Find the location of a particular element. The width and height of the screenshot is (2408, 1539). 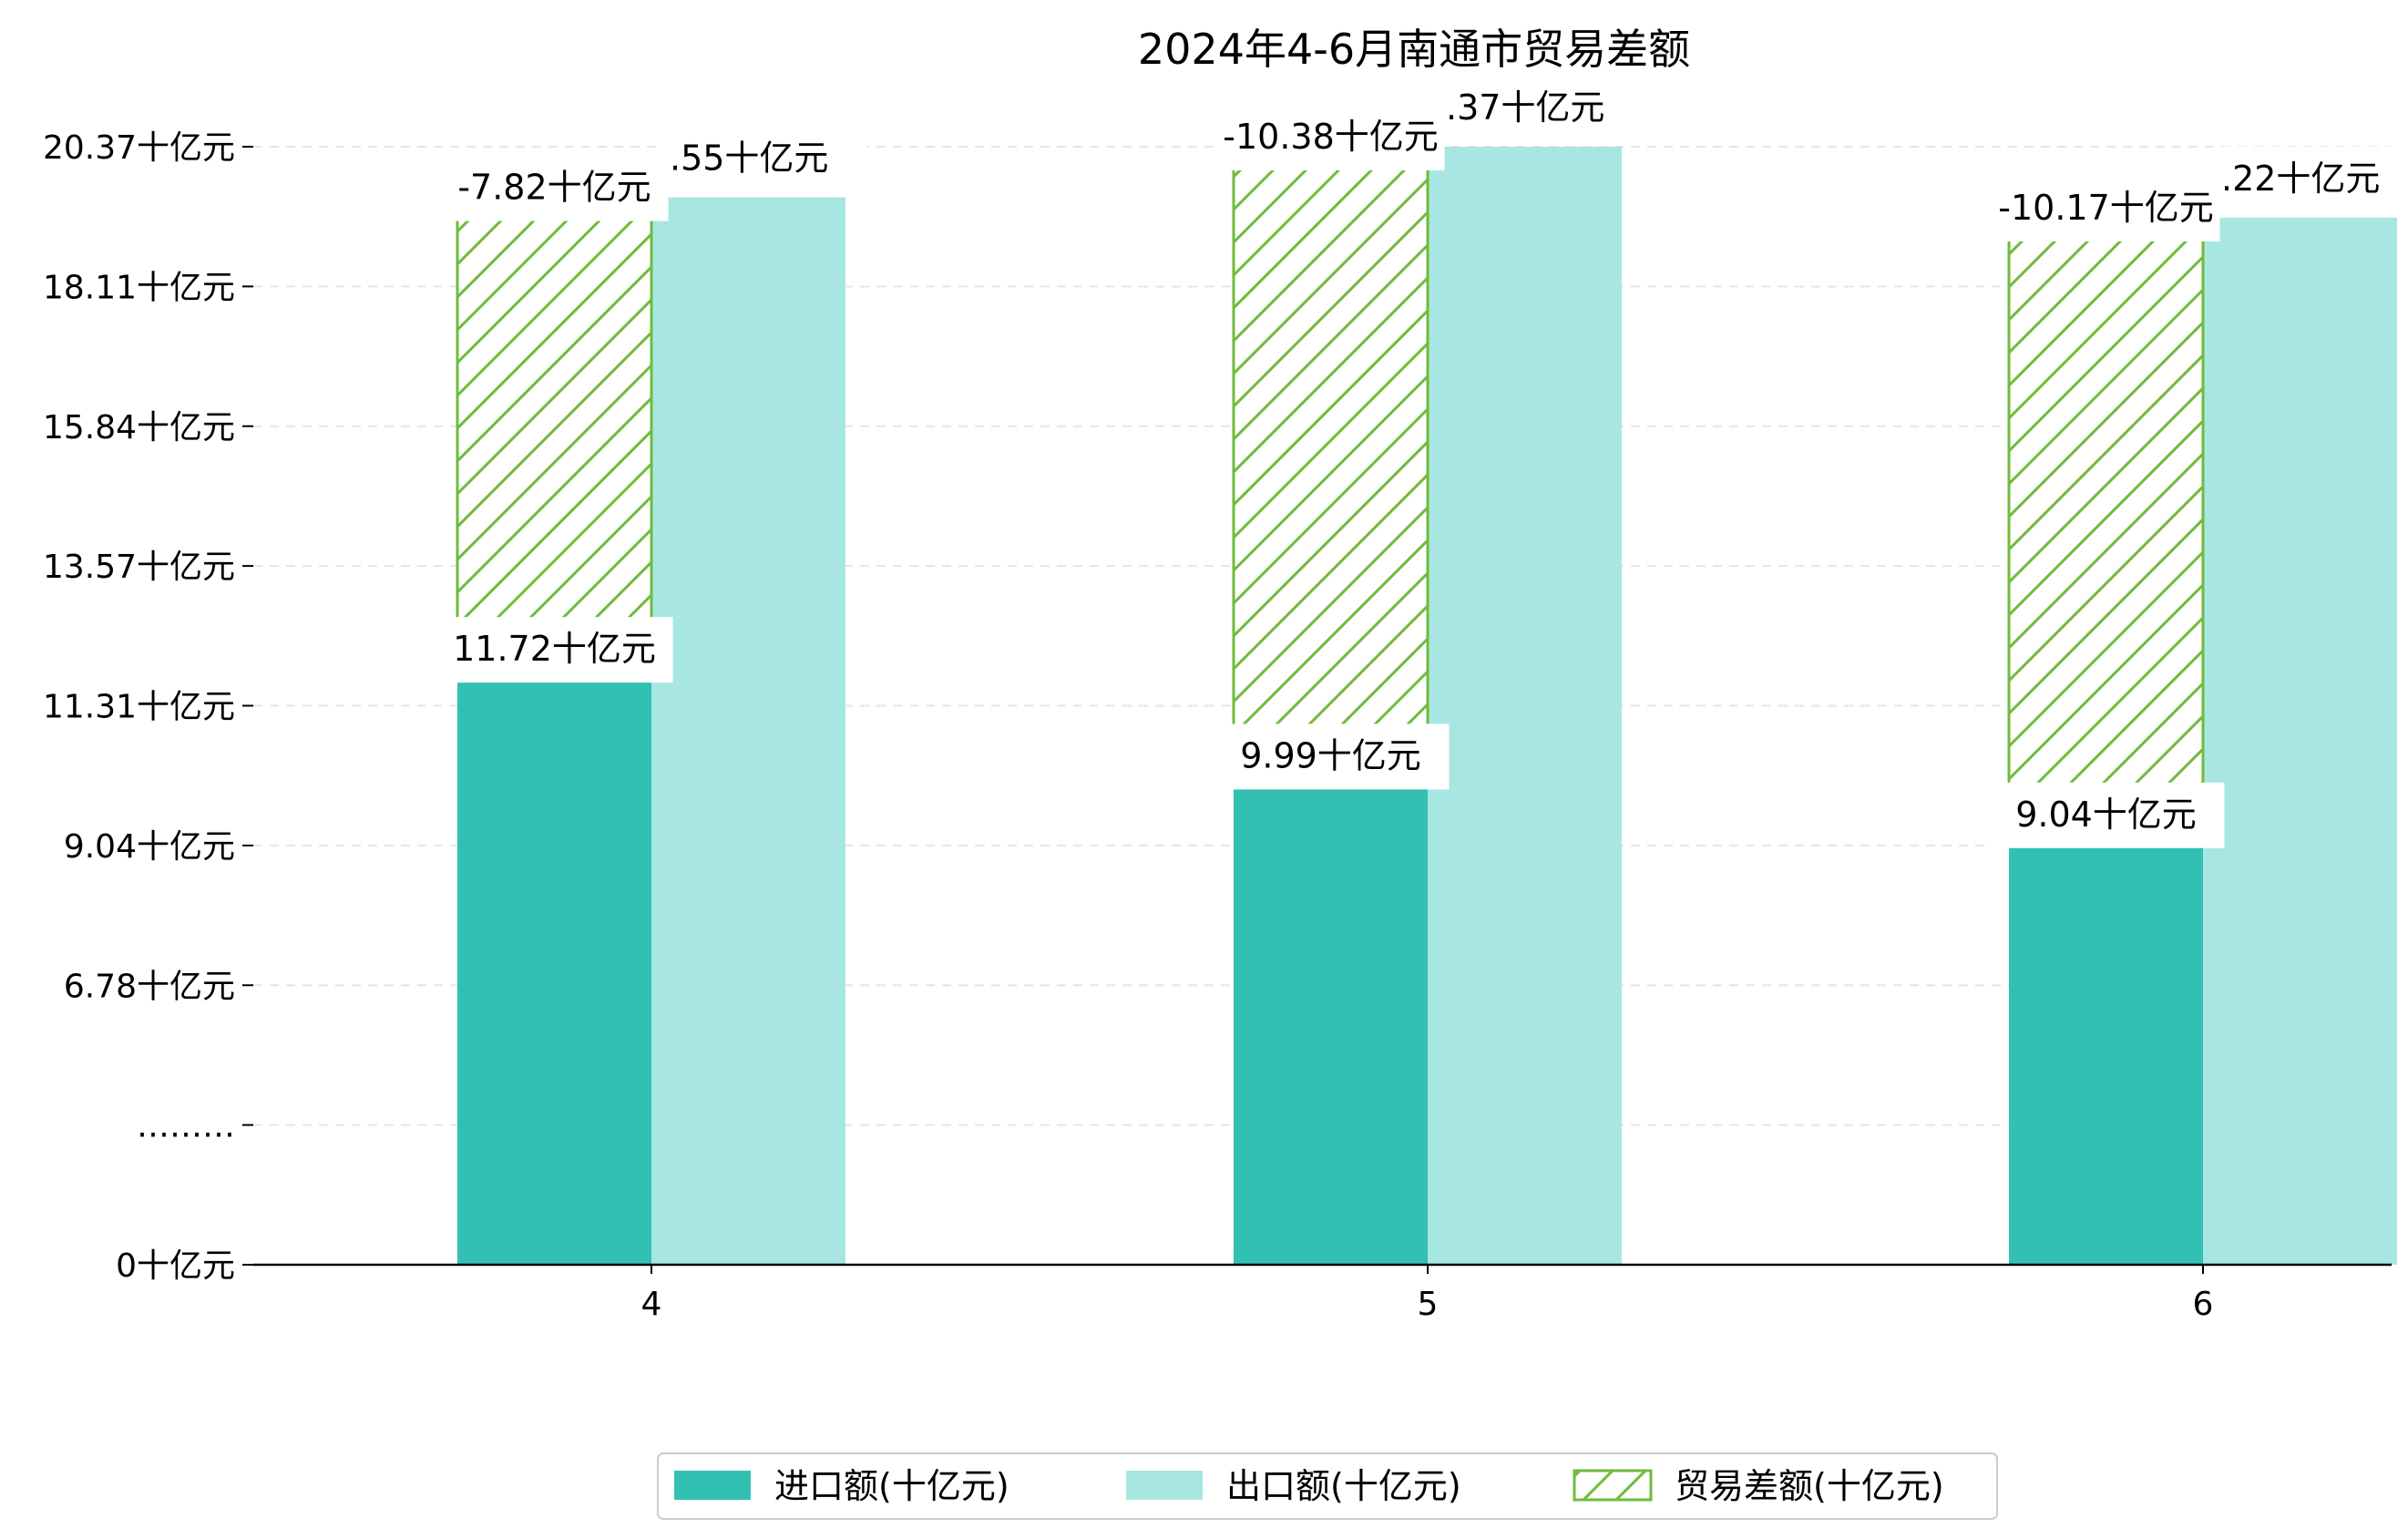

legend: 进口额(十亿元) 出口额(十亿元) 贸易差额(十亿元) is located at coordinates (1327, 1486).